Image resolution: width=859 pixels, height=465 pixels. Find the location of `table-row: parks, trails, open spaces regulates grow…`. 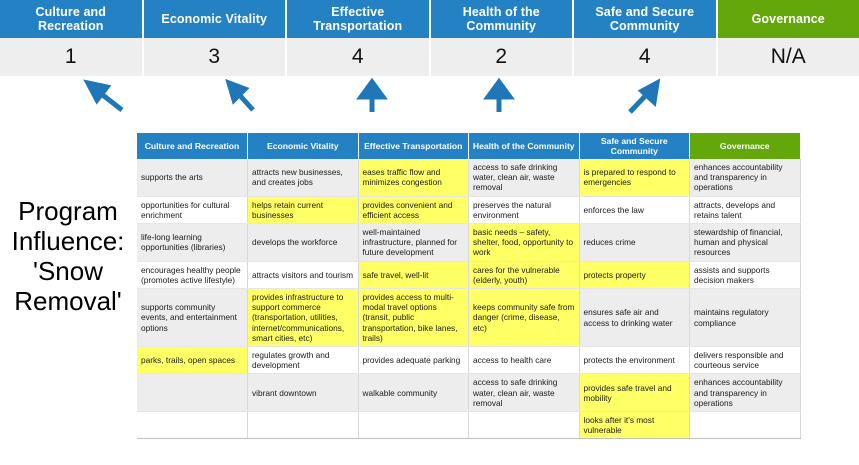

table-row: parks, trails, open spaces regulates grow… is located at coordinates (469, 360).